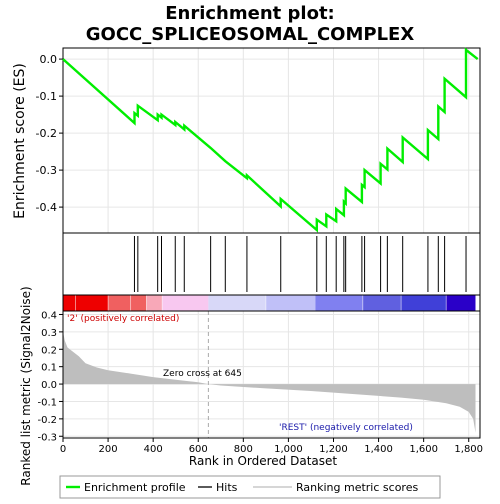 The image size is (500, 504). I want to click on x-tick-label: 800, so click(243, 449).